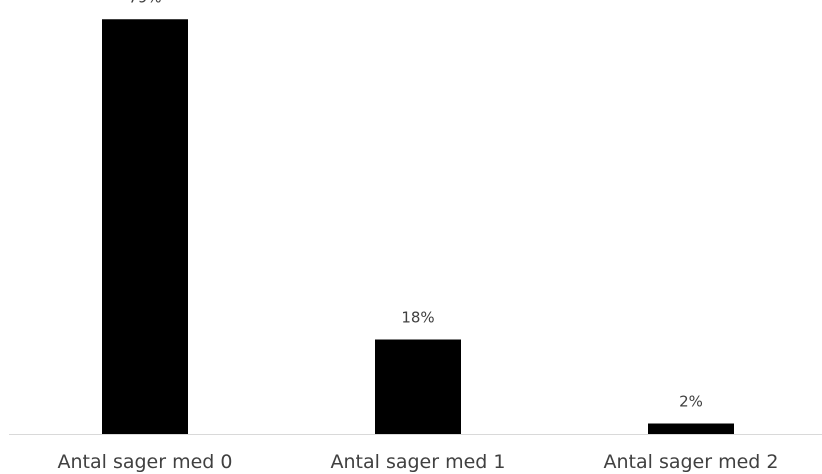  I want to click on category-label-1: Antal sager med 1, so click(418, 462).